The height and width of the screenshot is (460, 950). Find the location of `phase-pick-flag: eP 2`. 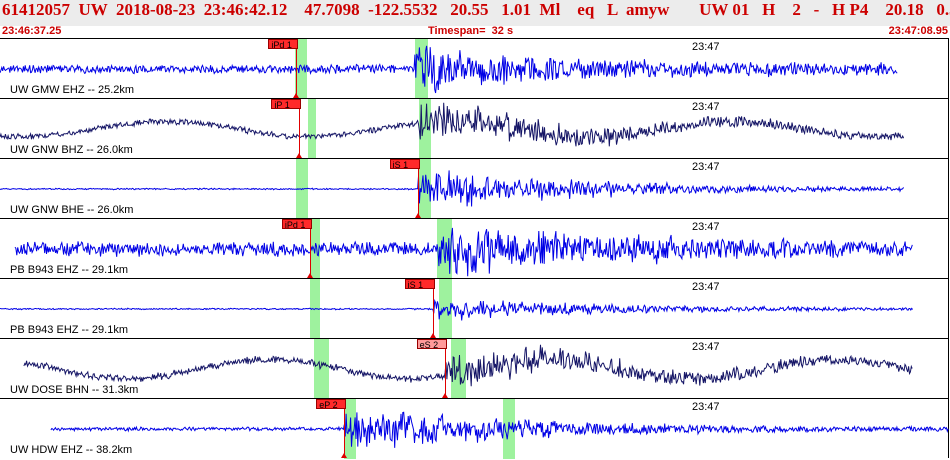

phase-pick-flag: eP 2 is located at coordinates (331, 404).